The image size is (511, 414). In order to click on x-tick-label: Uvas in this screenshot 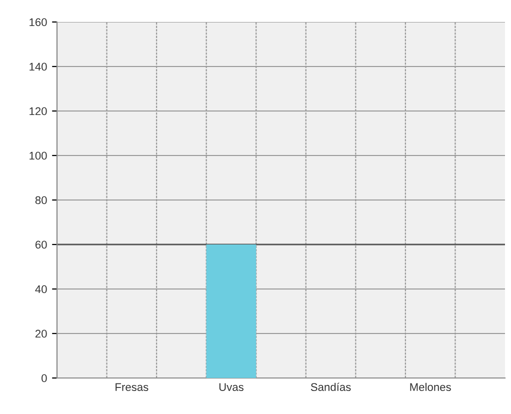, I will do `click(231, 387)`.